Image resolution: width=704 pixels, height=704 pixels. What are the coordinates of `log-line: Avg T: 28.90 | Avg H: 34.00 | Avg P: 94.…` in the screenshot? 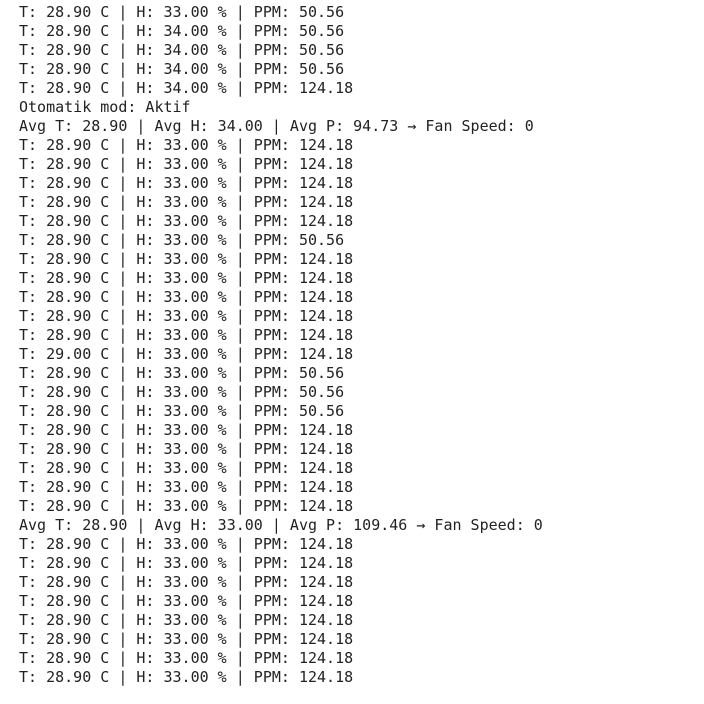 It's located at (276, 126).